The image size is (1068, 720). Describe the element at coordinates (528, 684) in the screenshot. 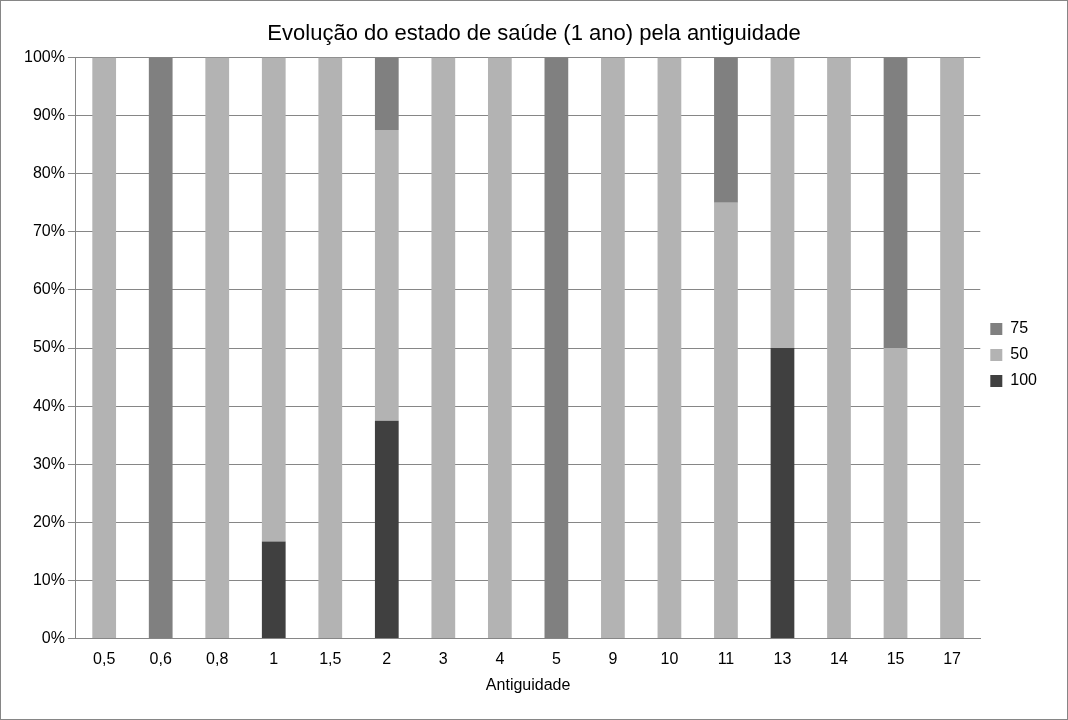

I see `x-axis-title: Antiguidade` at that location.